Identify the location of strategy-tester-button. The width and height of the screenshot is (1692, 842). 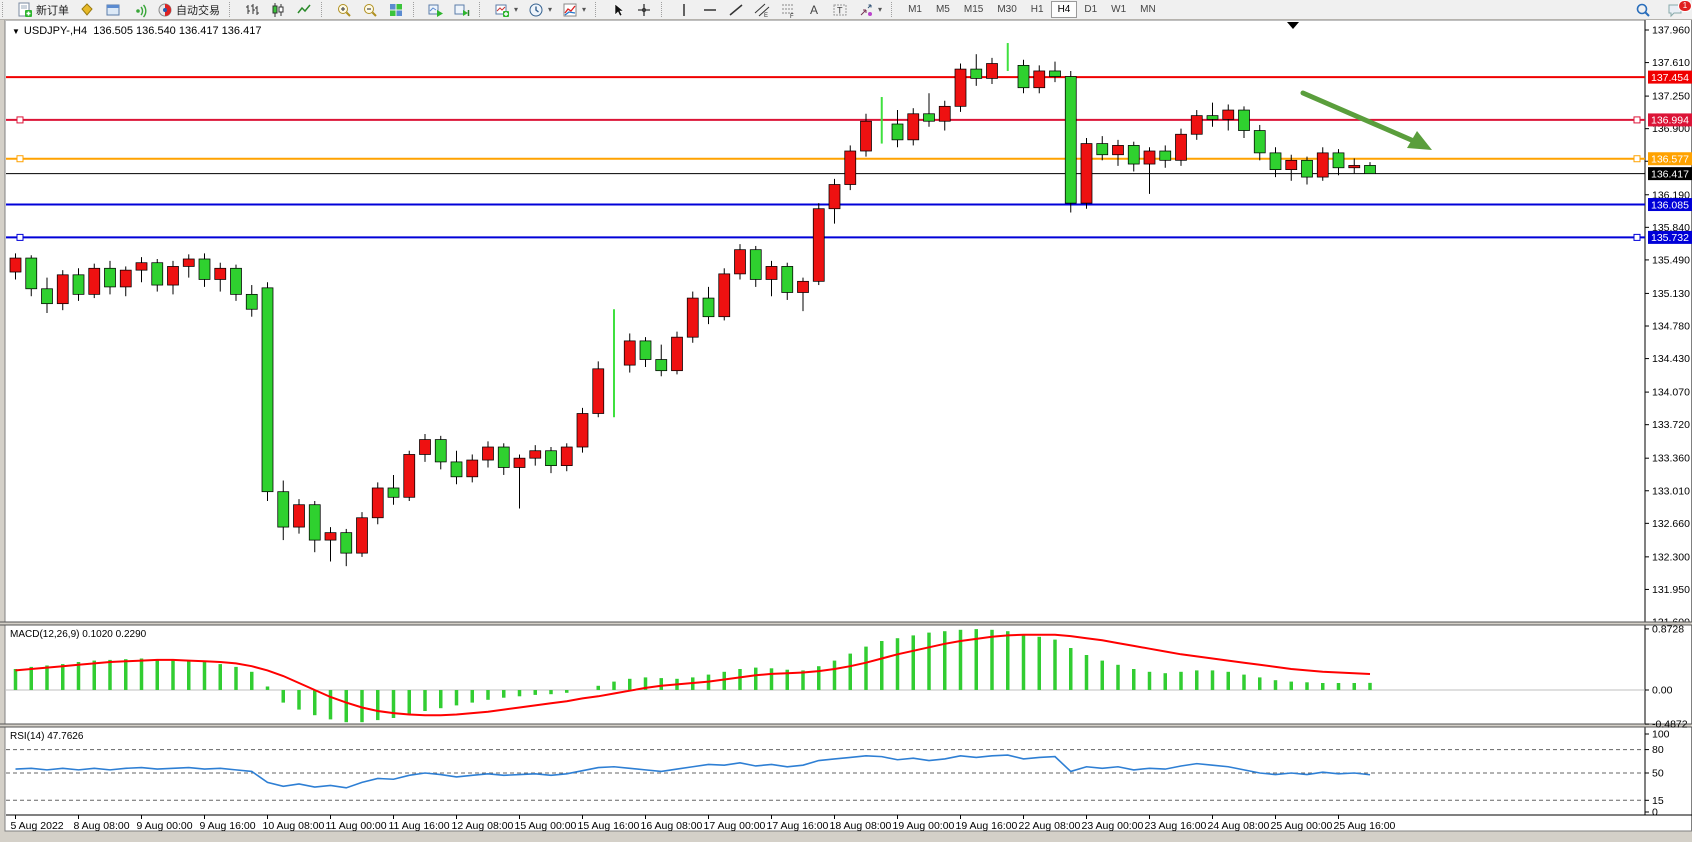
(436, 10).